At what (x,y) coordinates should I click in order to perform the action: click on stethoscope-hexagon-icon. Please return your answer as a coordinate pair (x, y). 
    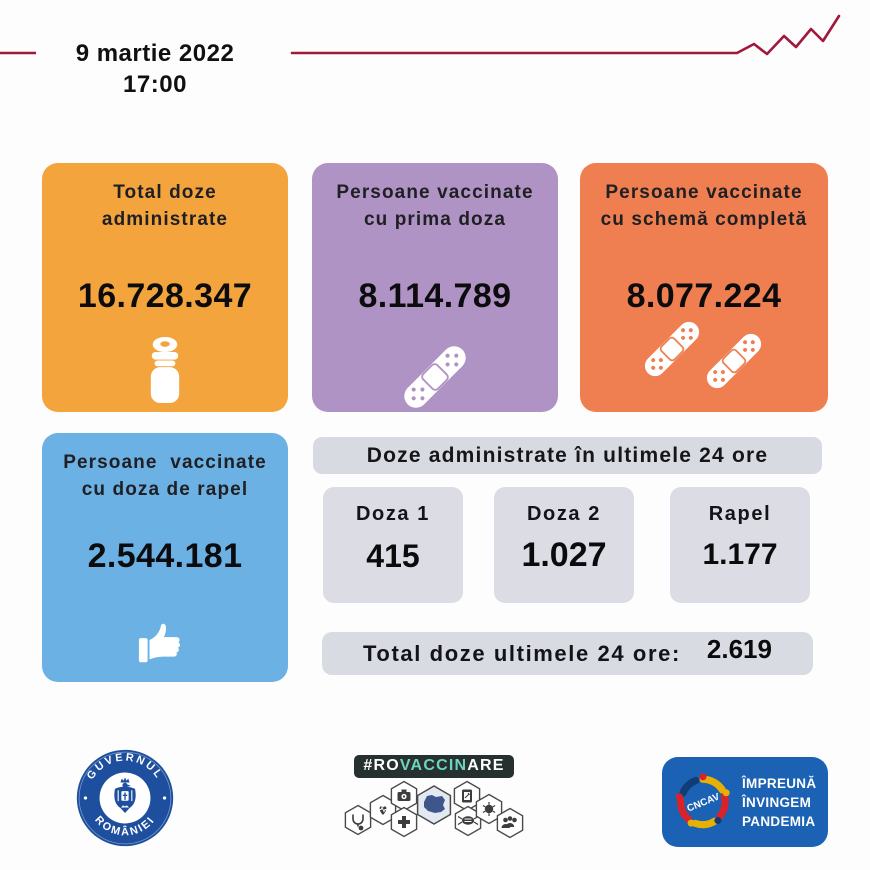
    Looking at the image, I should click on (358, 822).